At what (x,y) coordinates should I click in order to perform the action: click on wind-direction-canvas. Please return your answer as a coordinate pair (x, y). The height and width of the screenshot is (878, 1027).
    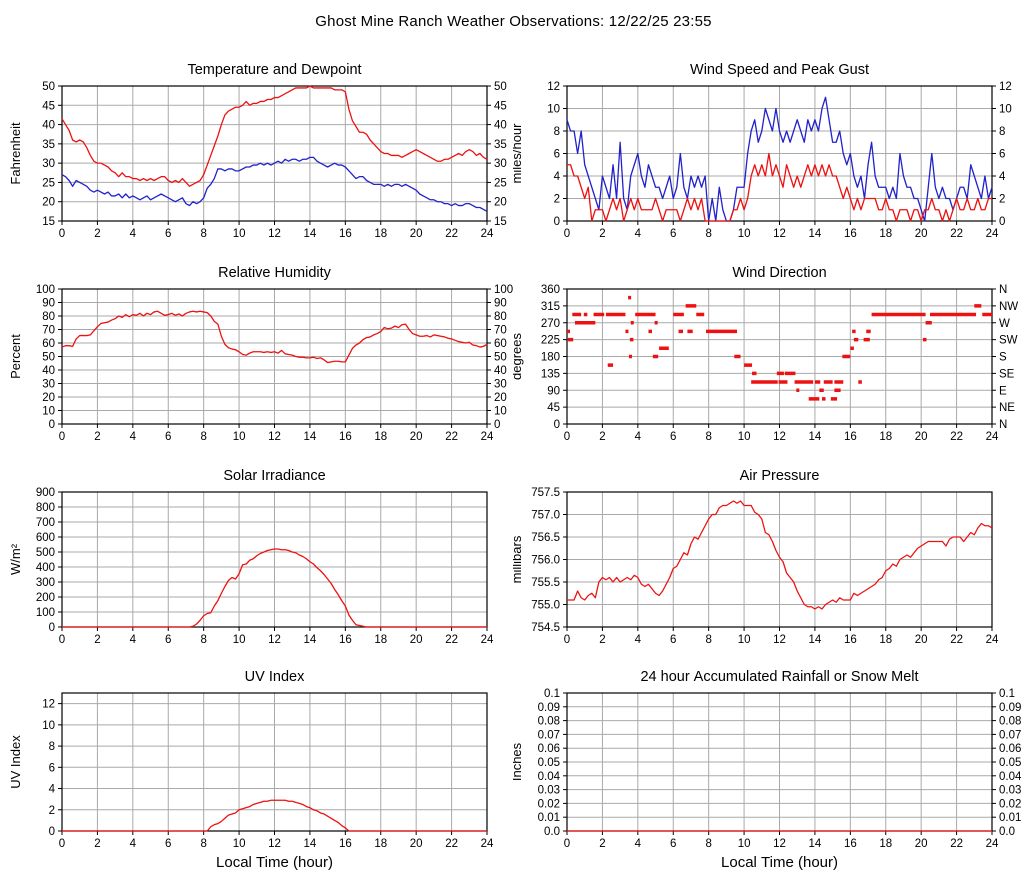
    Looking at the image, I should click on (769, 346).